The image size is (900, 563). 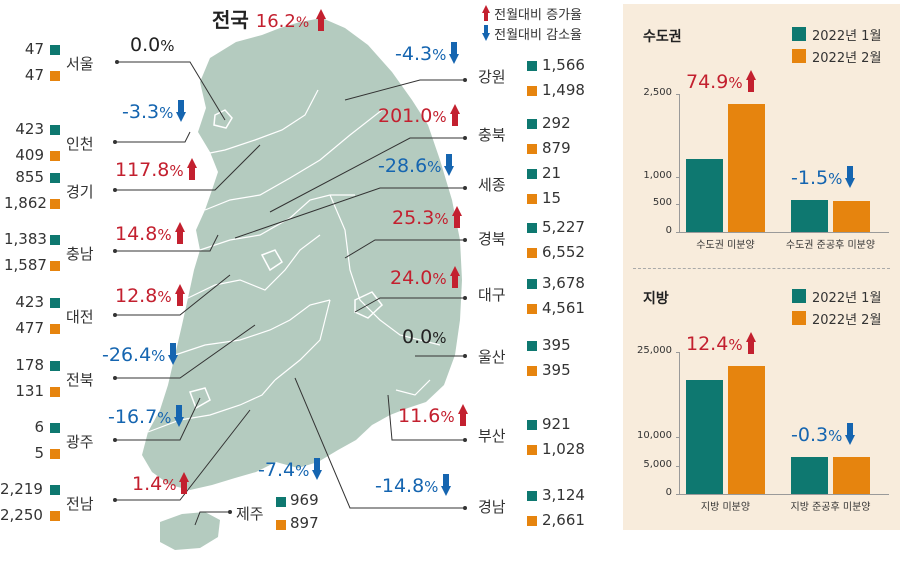 I want to click on region-name: 광주, so click(x=80, y=442).